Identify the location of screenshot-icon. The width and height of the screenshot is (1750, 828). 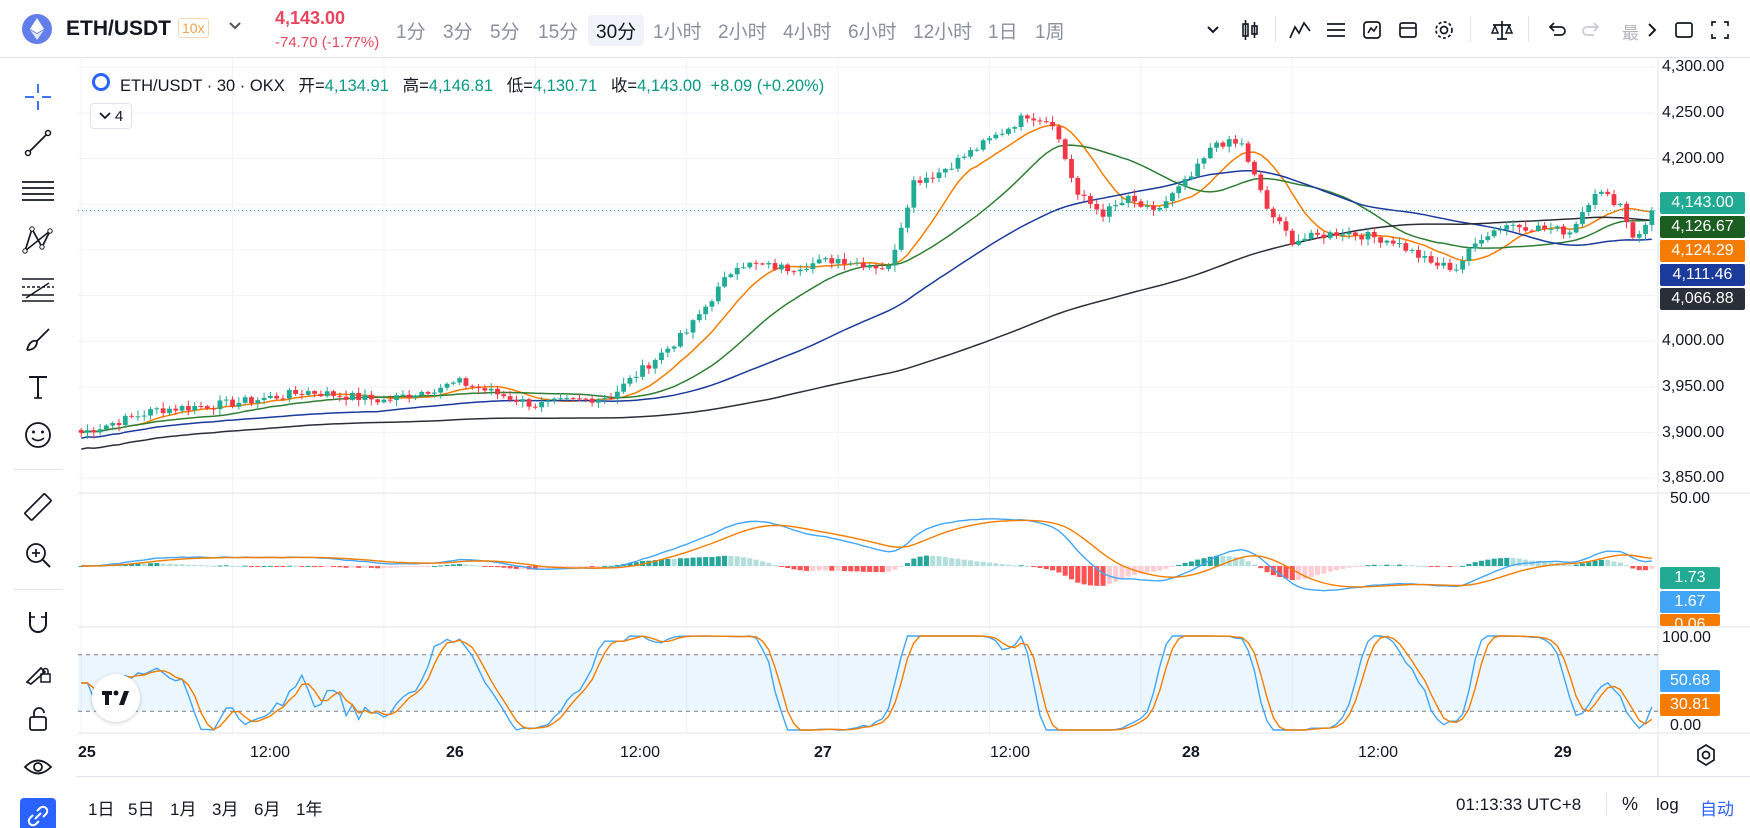
(1720, 30).